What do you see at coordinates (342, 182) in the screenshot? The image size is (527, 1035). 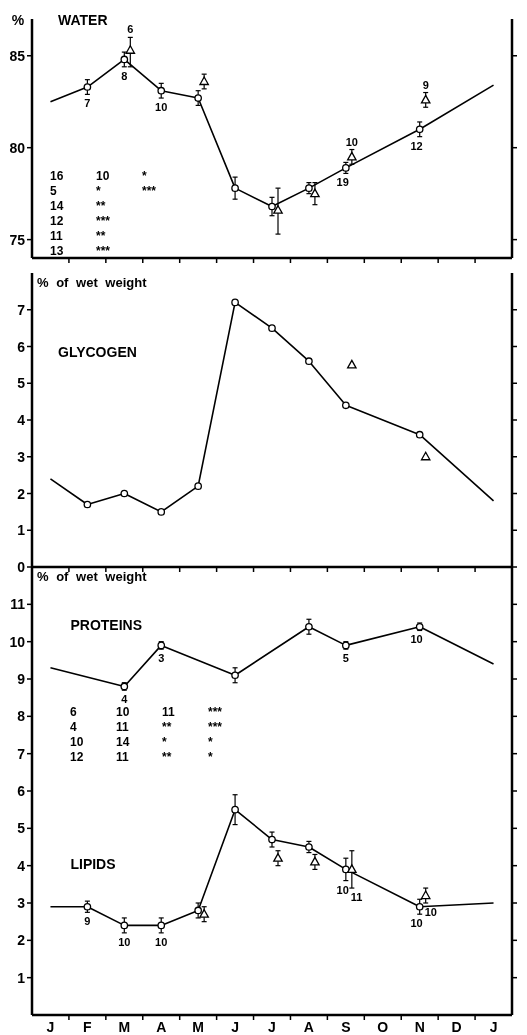 I see `annotation: 19` at bounding box center [342, 182].